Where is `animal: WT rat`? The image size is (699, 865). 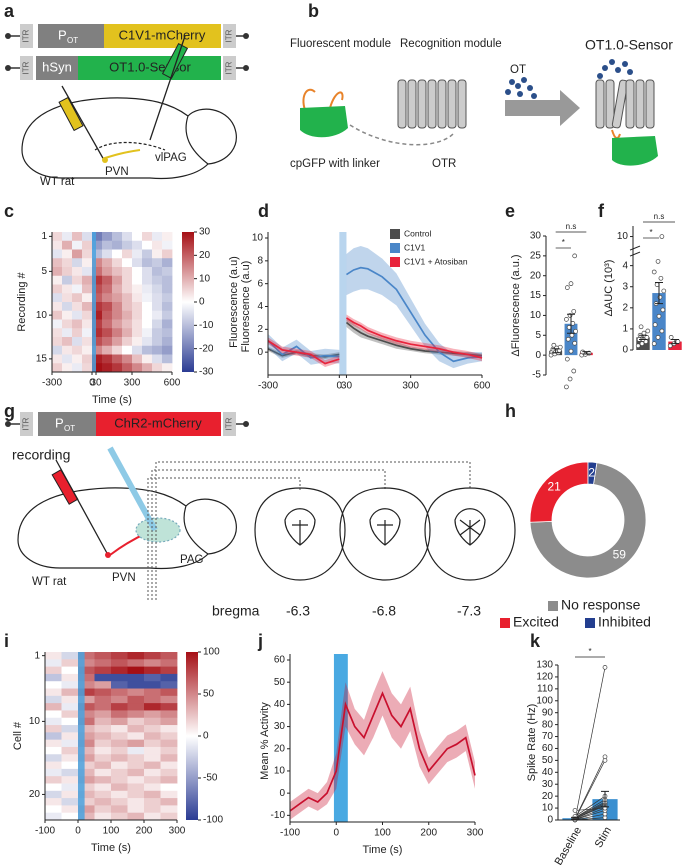
animal: WT rat is located at coordinates (57, 182).